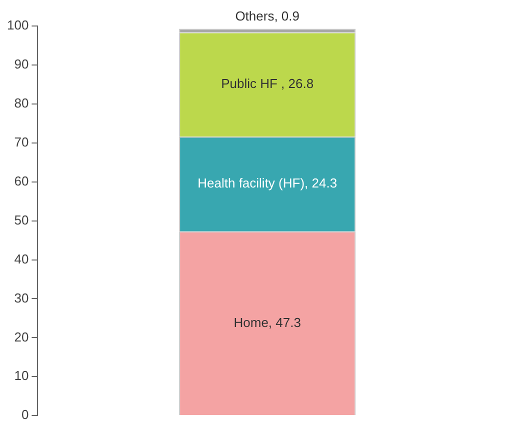 Image resolution: width=517 pixels, height=438 pixels. I want to click on y-tick-label: 70, so click(21, 142).